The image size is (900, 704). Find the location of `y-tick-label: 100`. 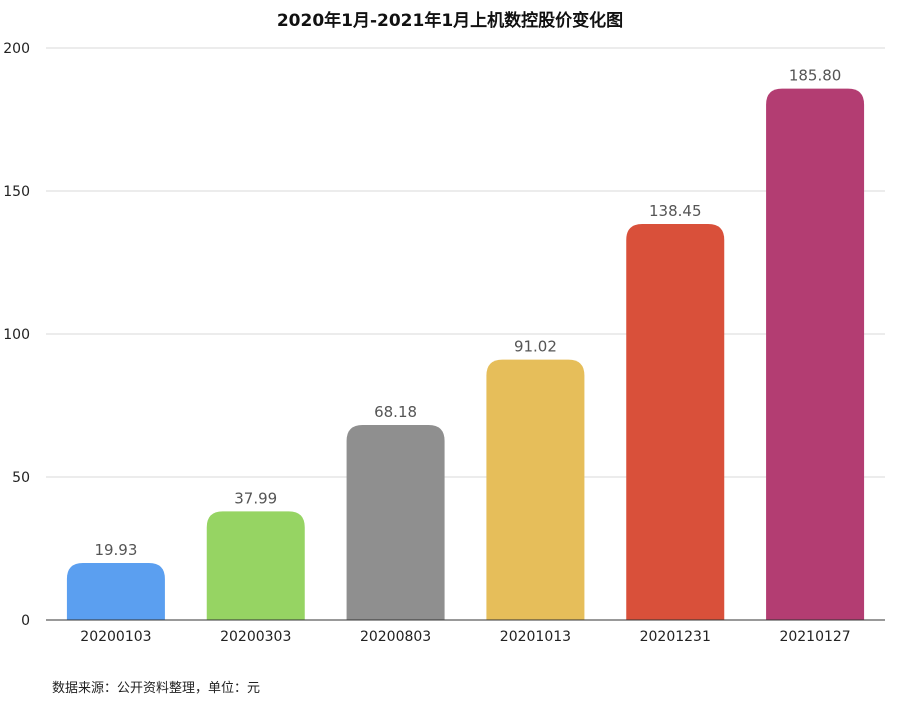

y-tick-label: 100 is located at coordinates (16, 335).